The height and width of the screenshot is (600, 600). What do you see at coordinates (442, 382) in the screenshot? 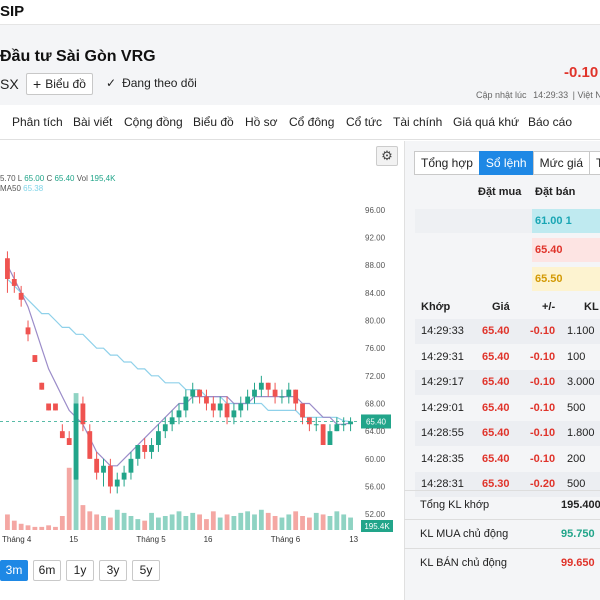
I see `trade-time: 14:29:17` at bounding box center [442, 382].